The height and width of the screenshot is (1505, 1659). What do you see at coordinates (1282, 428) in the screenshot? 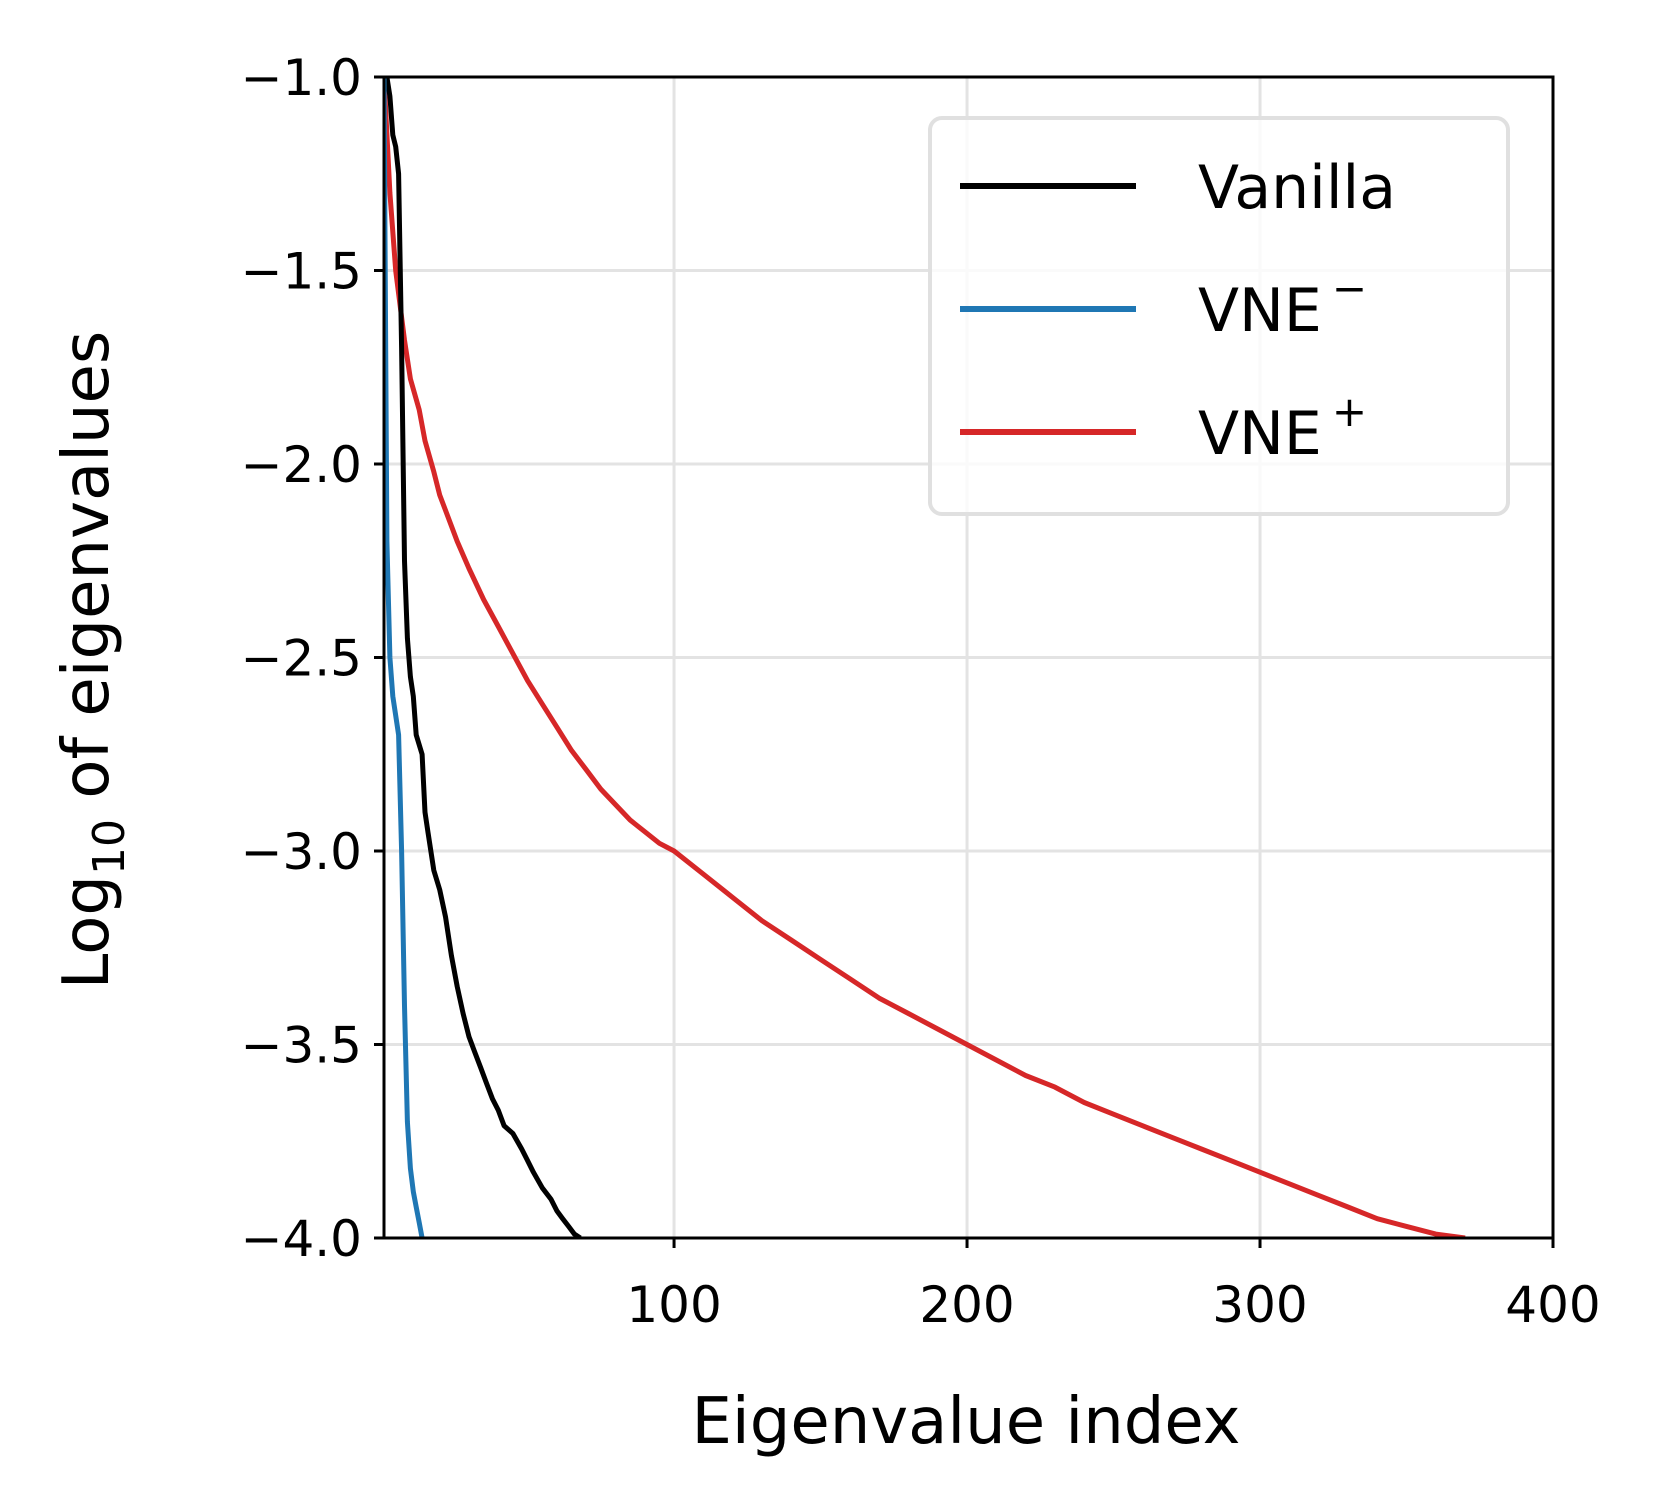
I see `legend-label: VNE +` at bounding box center [1282, 428].